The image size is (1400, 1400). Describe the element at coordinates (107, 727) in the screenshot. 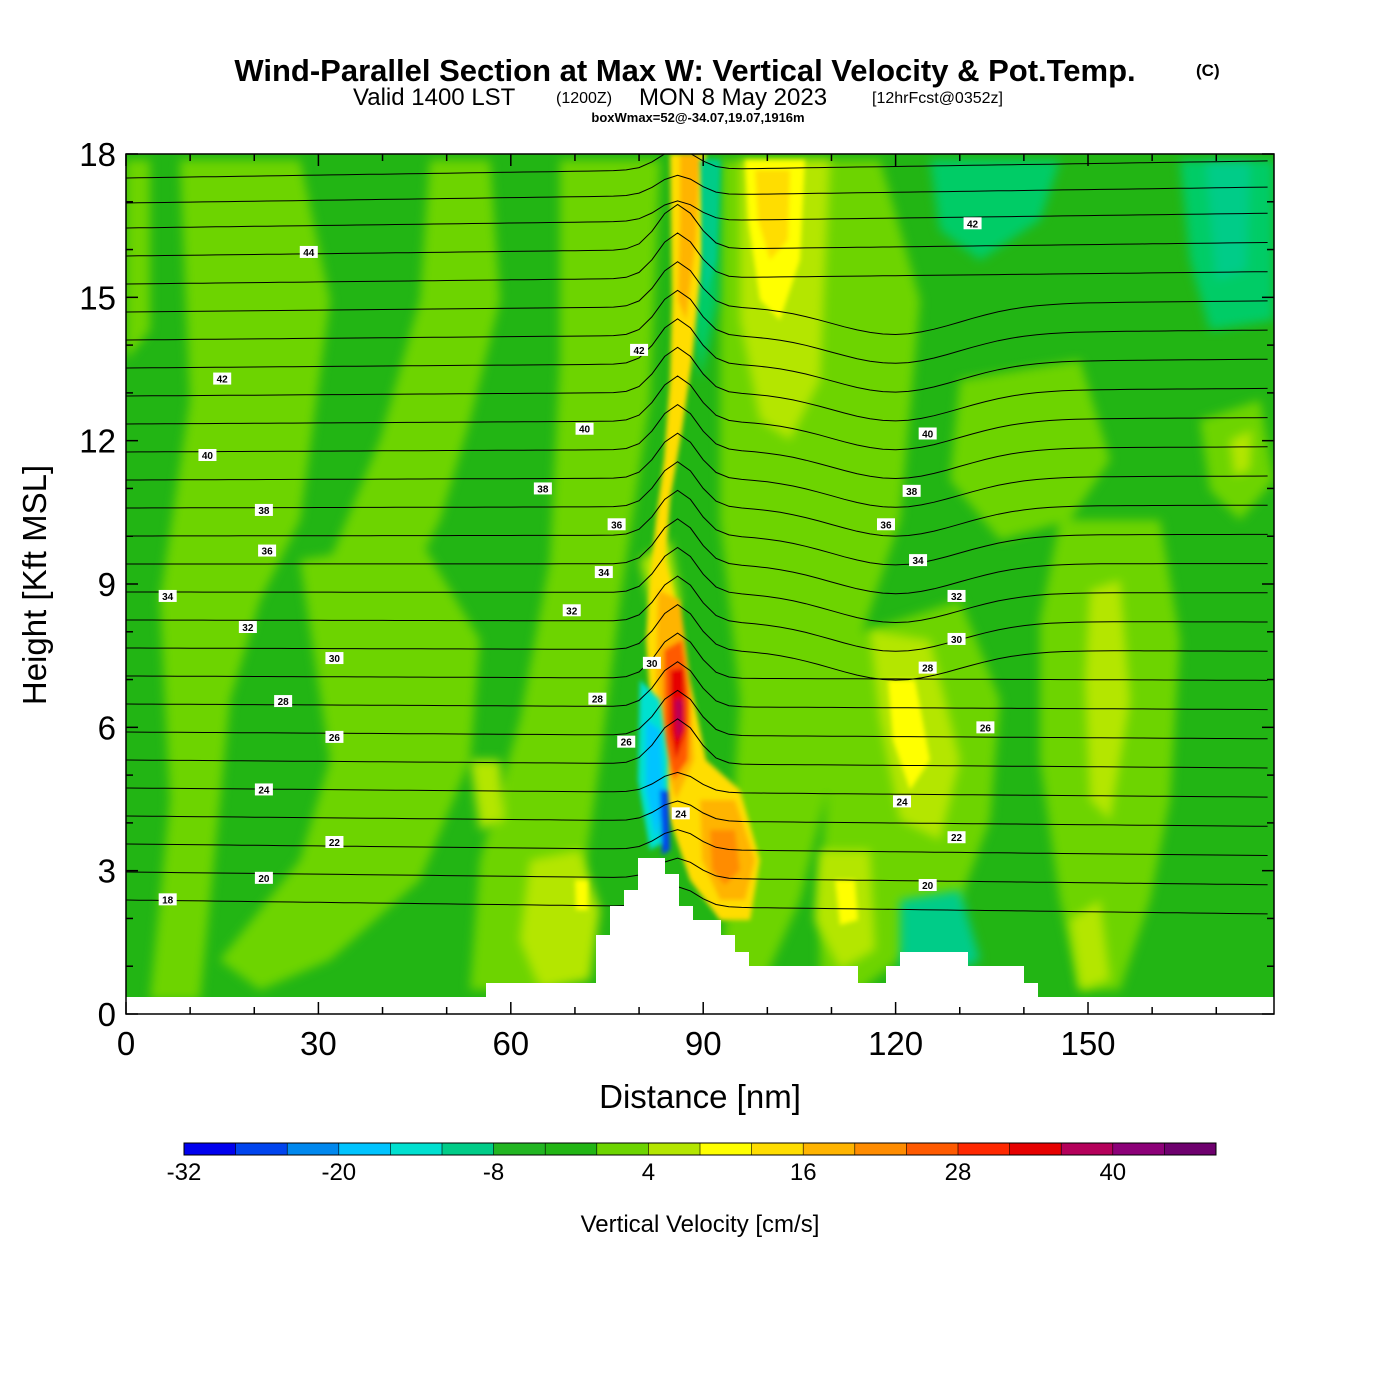

I see `y-tick-label: 6` at that location.